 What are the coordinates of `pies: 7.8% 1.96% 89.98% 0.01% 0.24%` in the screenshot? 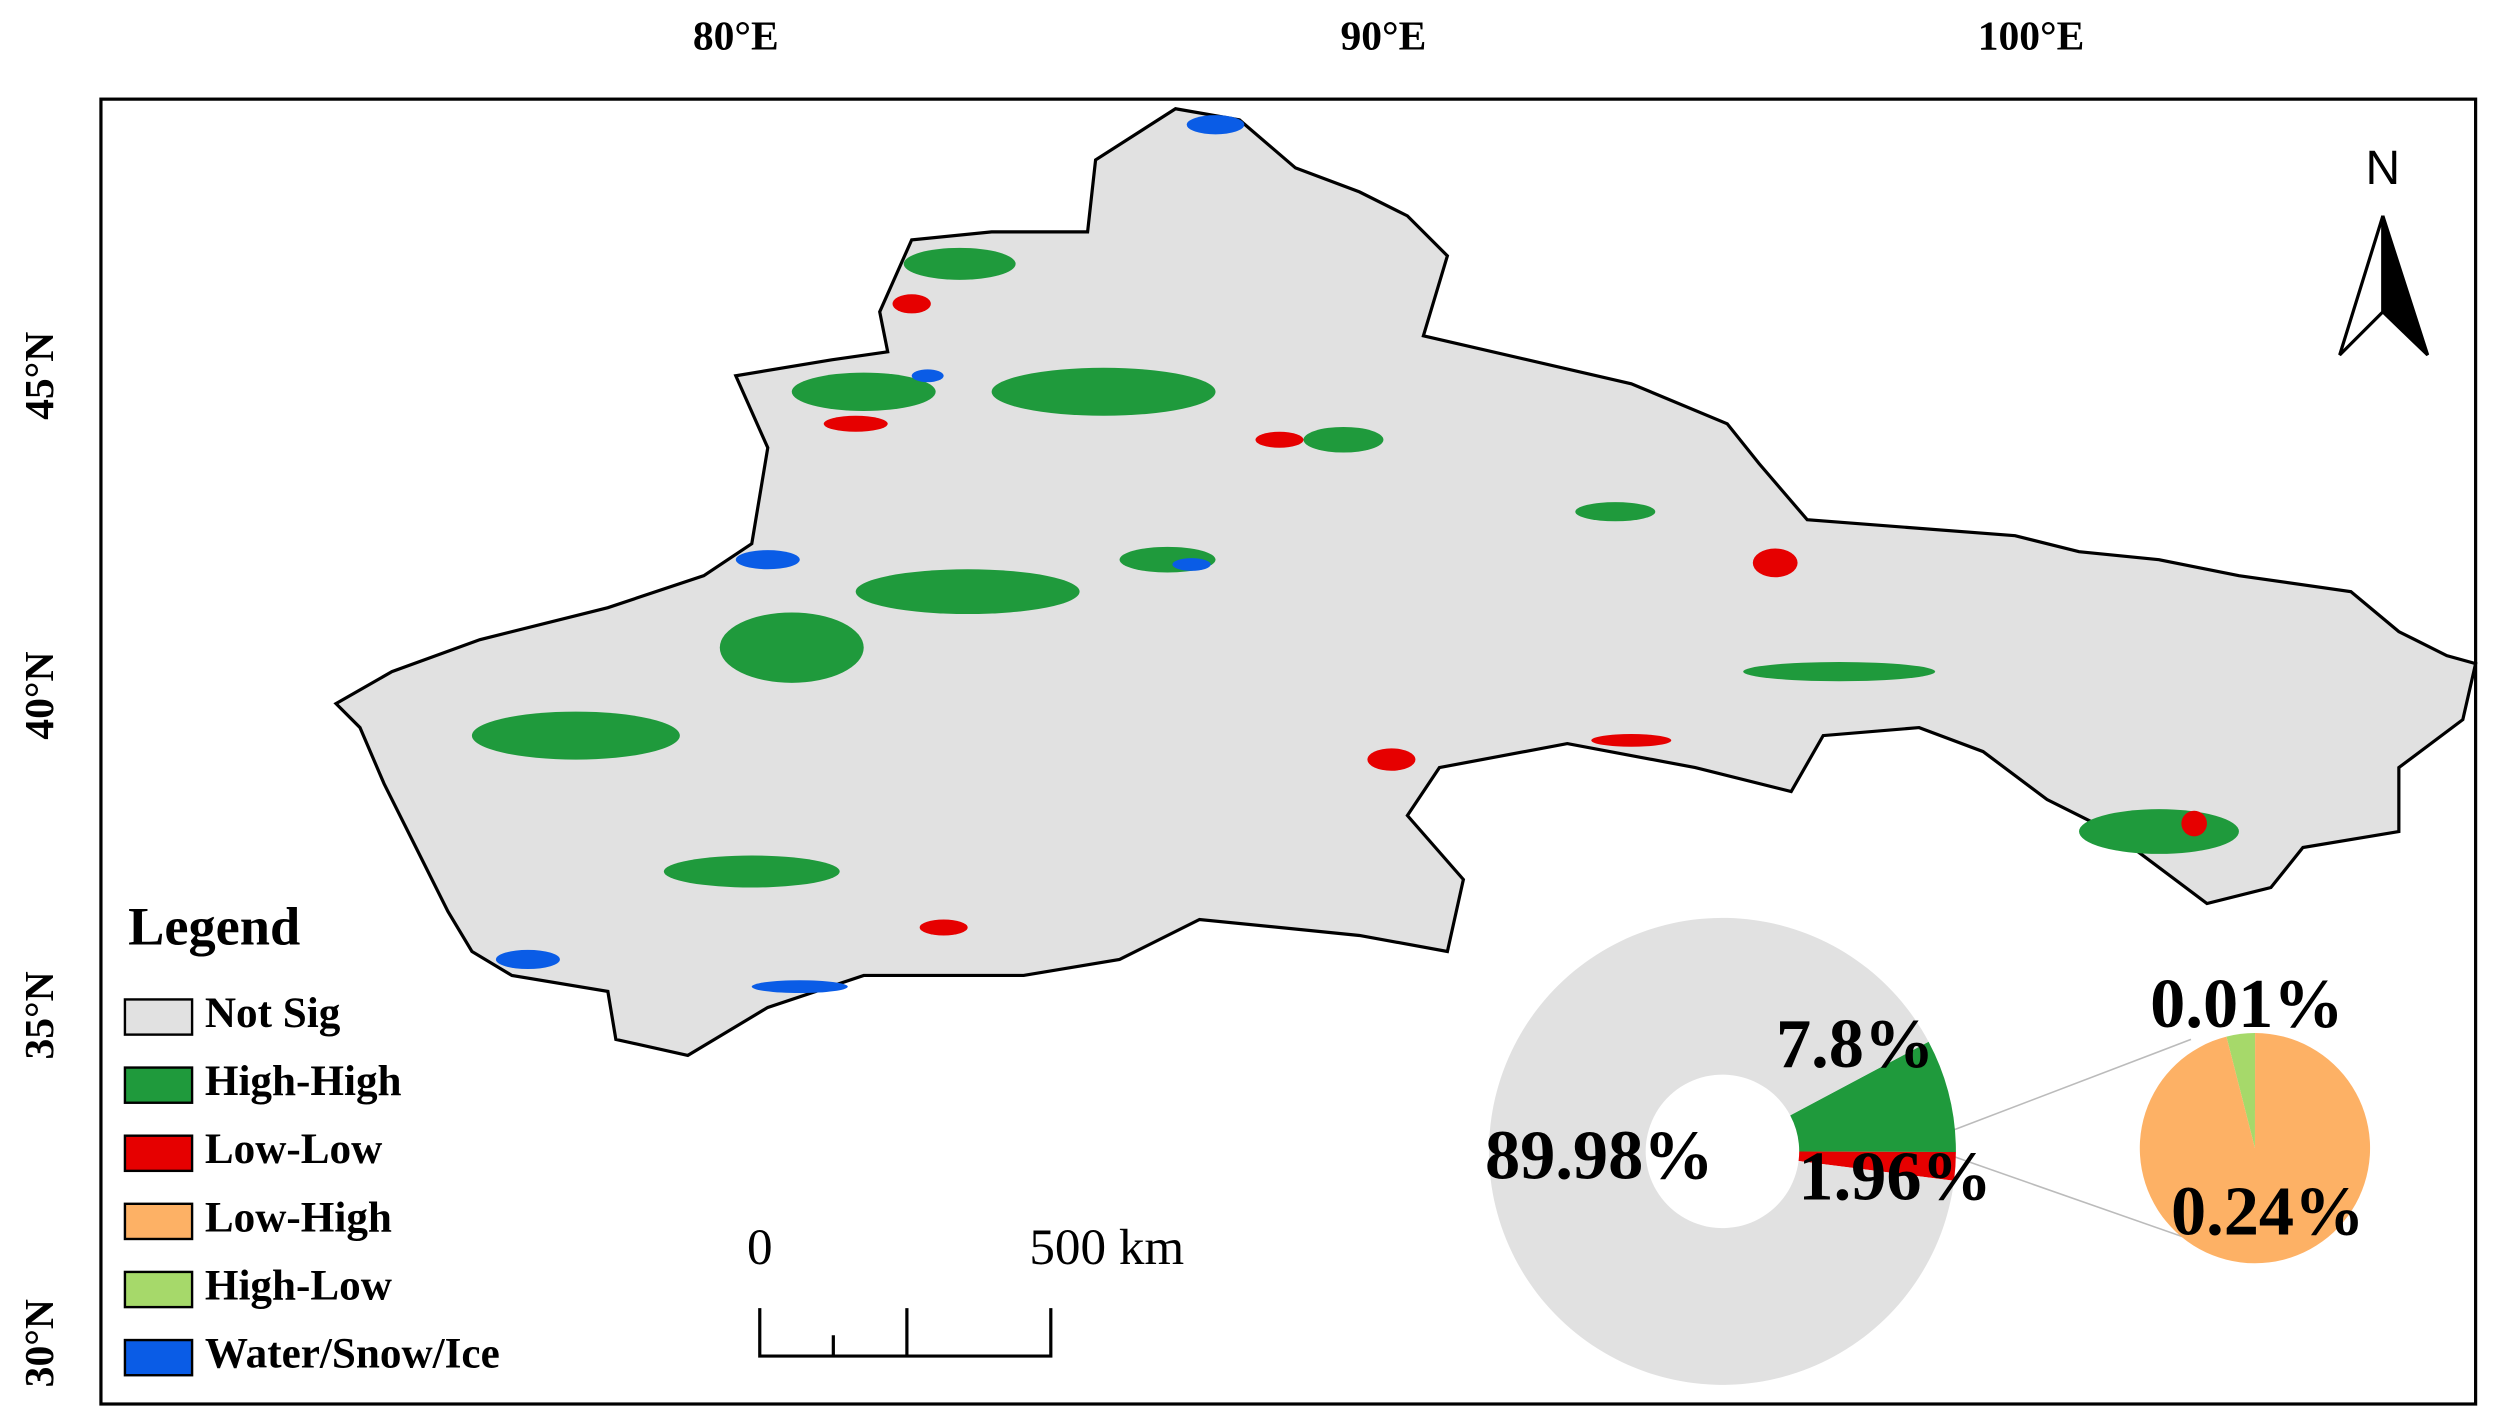 It's located at (1928, 1151).